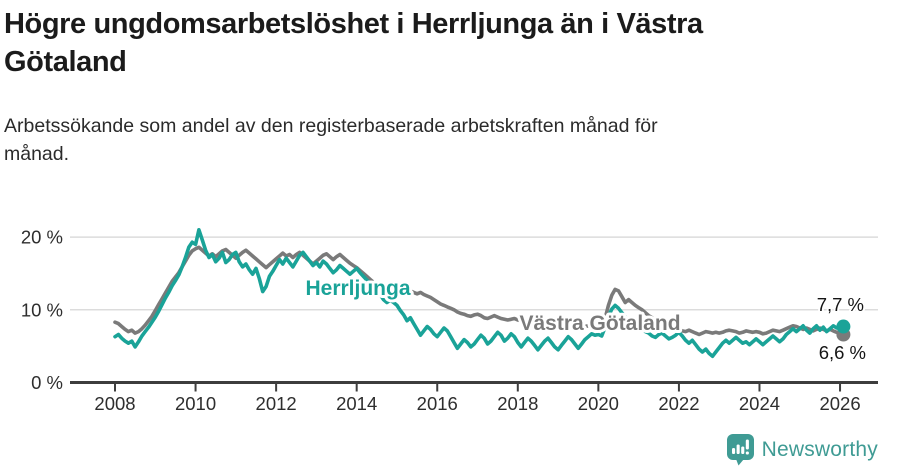 This screenshot has height=474, width=900. I want to click on series-label: Västra Götaland, so click(599, 323).